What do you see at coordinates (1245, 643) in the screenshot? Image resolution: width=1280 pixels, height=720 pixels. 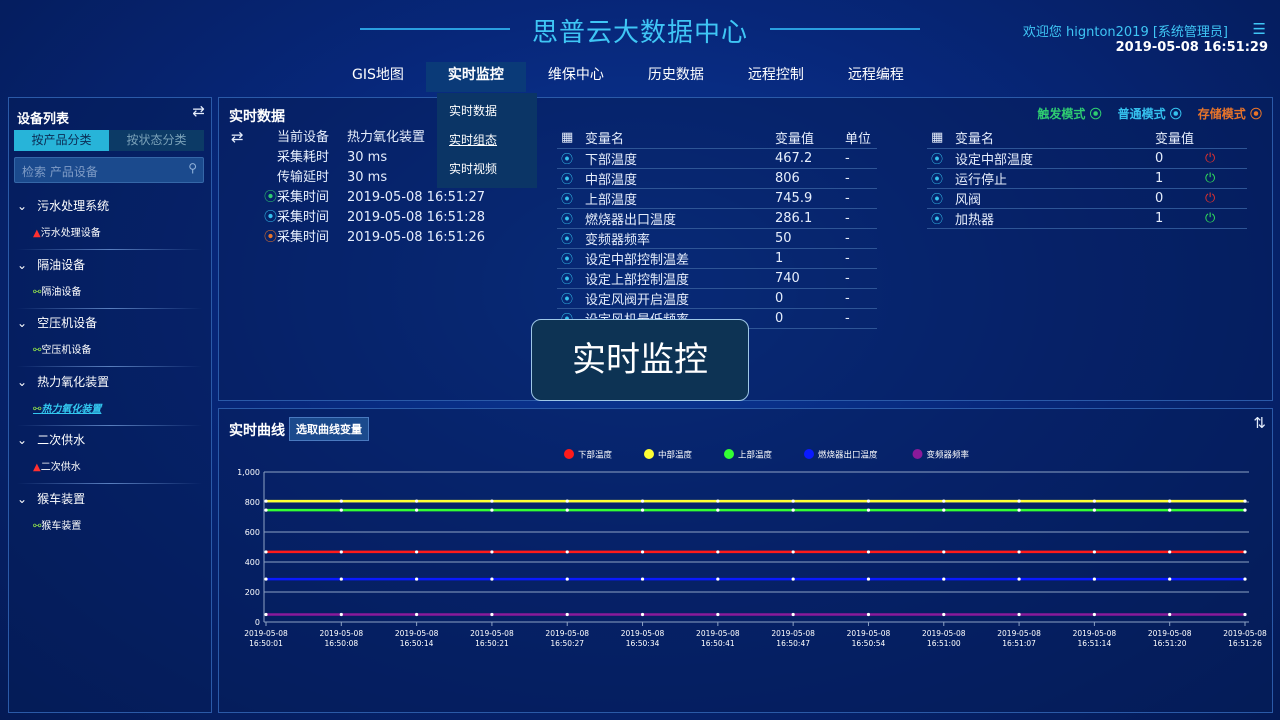 I see `x-tick-label: 16:51:26` at bounding box center [1245, 643].